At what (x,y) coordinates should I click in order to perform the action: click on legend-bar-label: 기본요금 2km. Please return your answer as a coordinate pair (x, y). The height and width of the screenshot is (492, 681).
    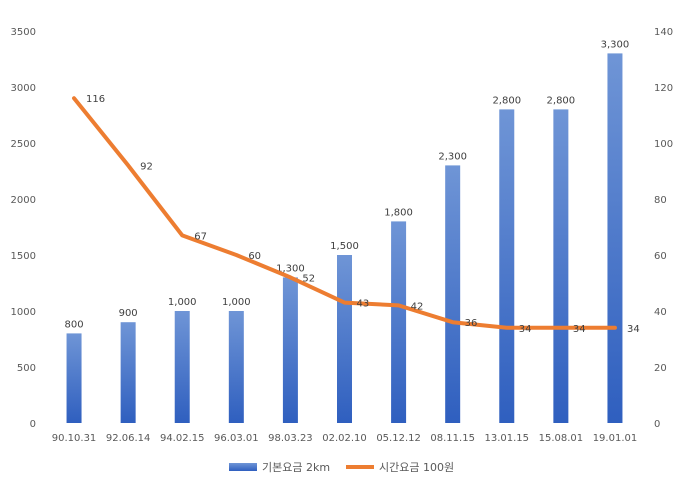
    Looking at the image, I should click on (296, 467).